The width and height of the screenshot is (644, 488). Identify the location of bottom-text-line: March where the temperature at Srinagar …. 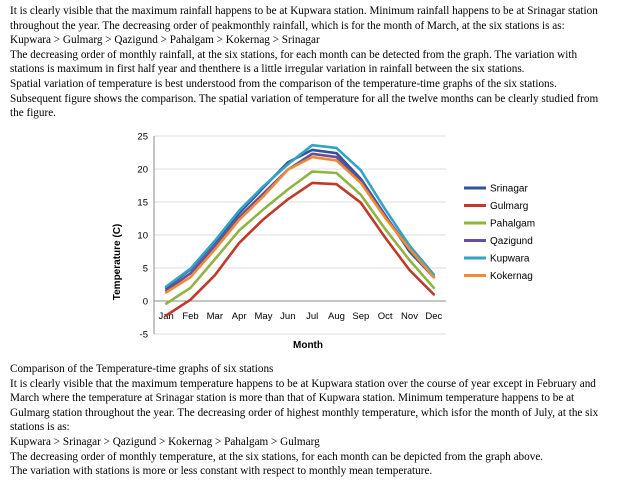
(292, 398).